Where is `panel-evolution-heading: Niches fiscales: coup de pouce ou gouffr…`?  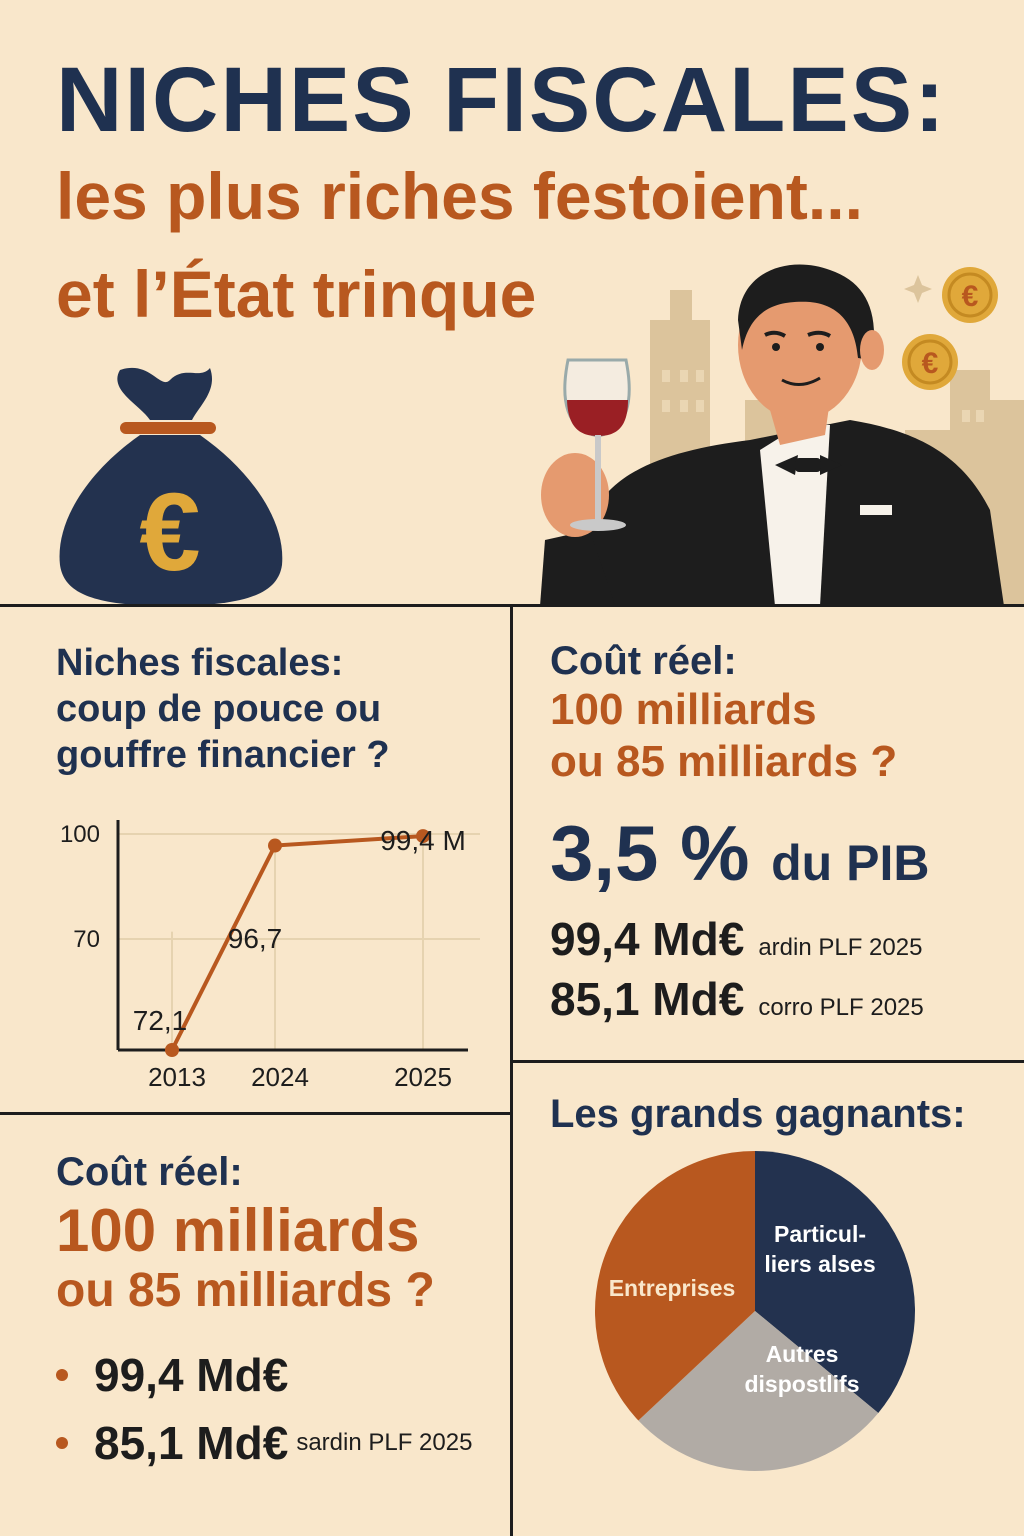 panel-evolution-heading: Niches fiscales: coup de pouce ou gouffr… is located at coordinates (223, 709).